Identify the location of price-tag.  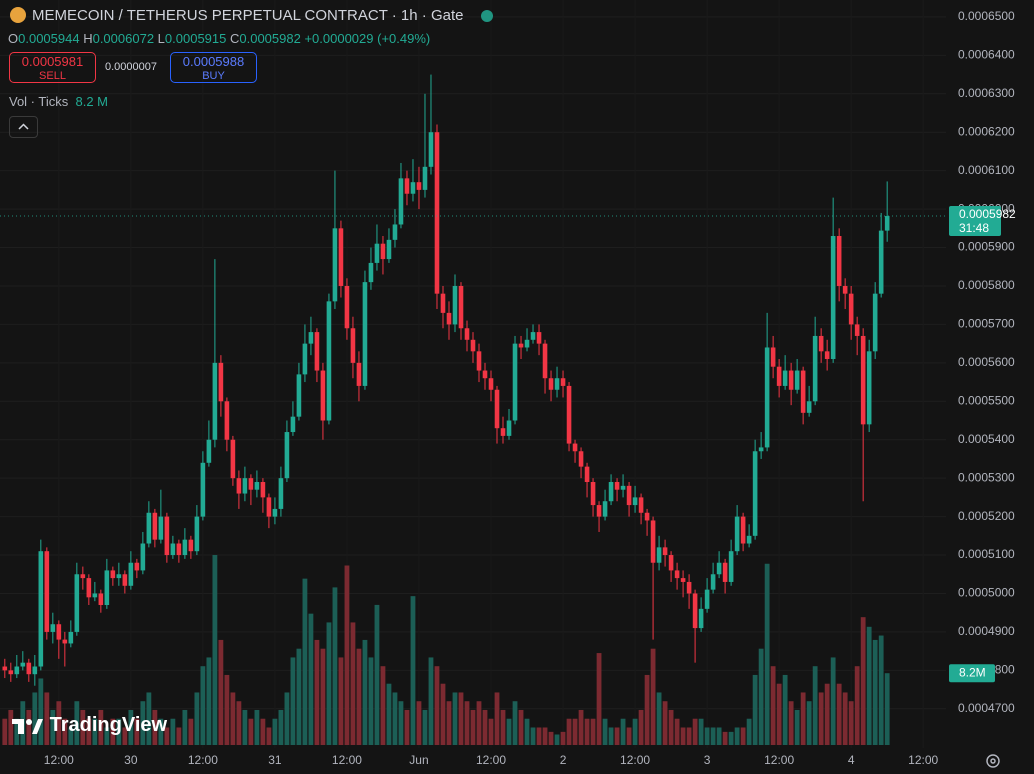
(975, 221).